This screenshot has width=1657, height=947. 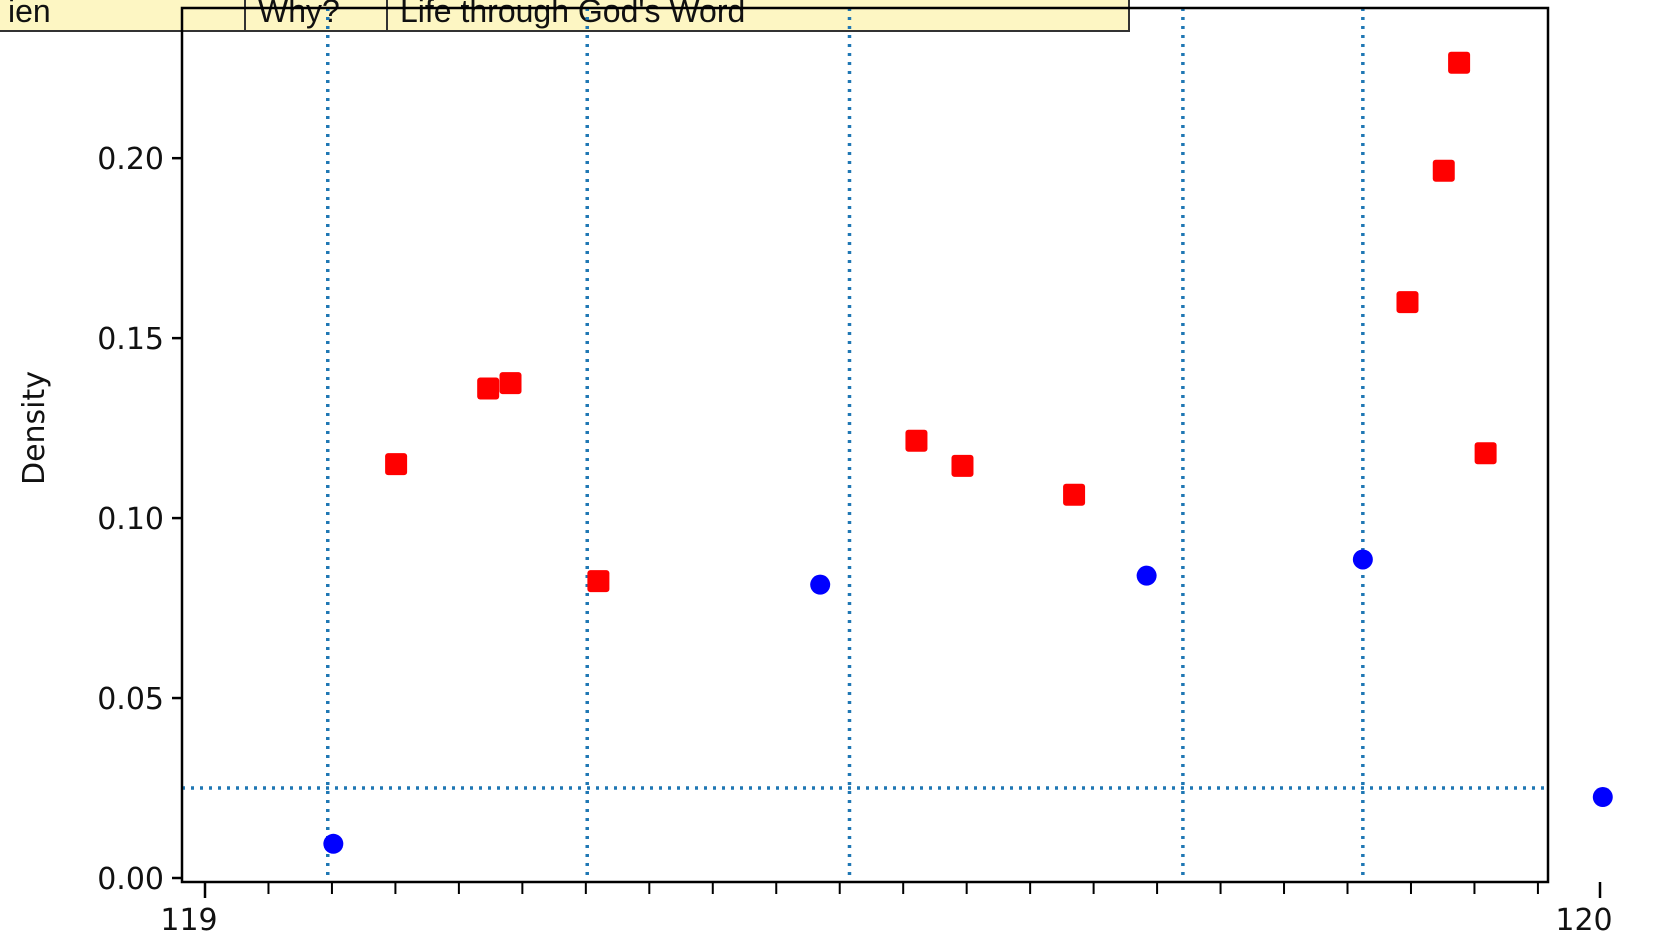 What do you see at coordinates (188, 920) in the screenshot?
I see `x-tick-label: 119` at bounding box center [188, 920].